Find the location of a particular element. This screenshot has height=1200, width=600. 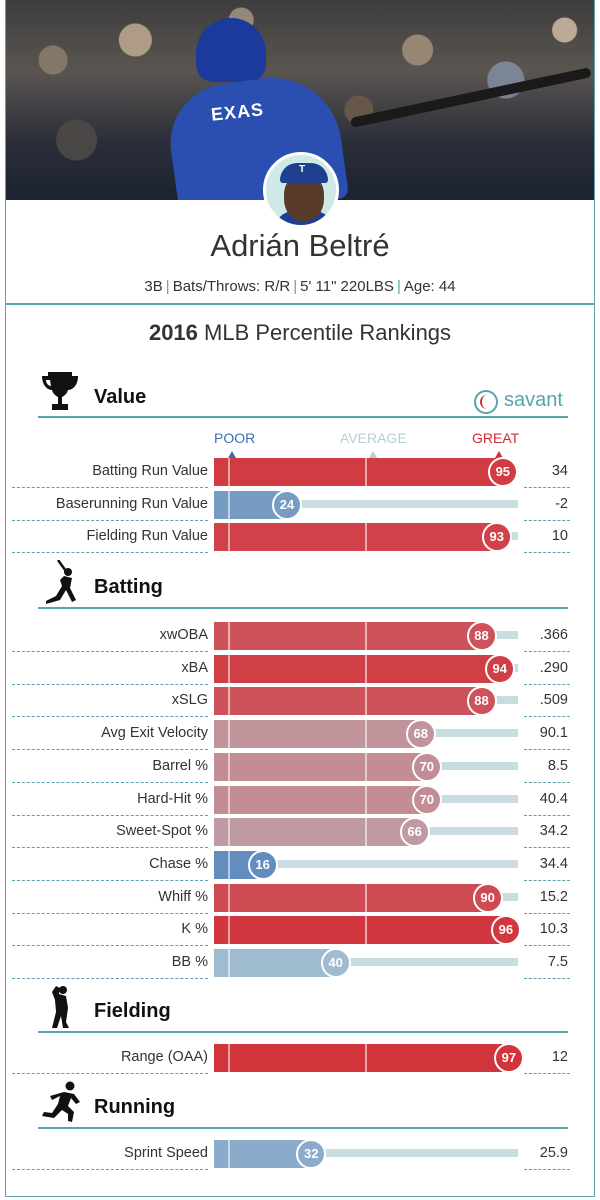

percentile-row: Sprint Speed 32 25.9 is located at coordinates (300, 1154).